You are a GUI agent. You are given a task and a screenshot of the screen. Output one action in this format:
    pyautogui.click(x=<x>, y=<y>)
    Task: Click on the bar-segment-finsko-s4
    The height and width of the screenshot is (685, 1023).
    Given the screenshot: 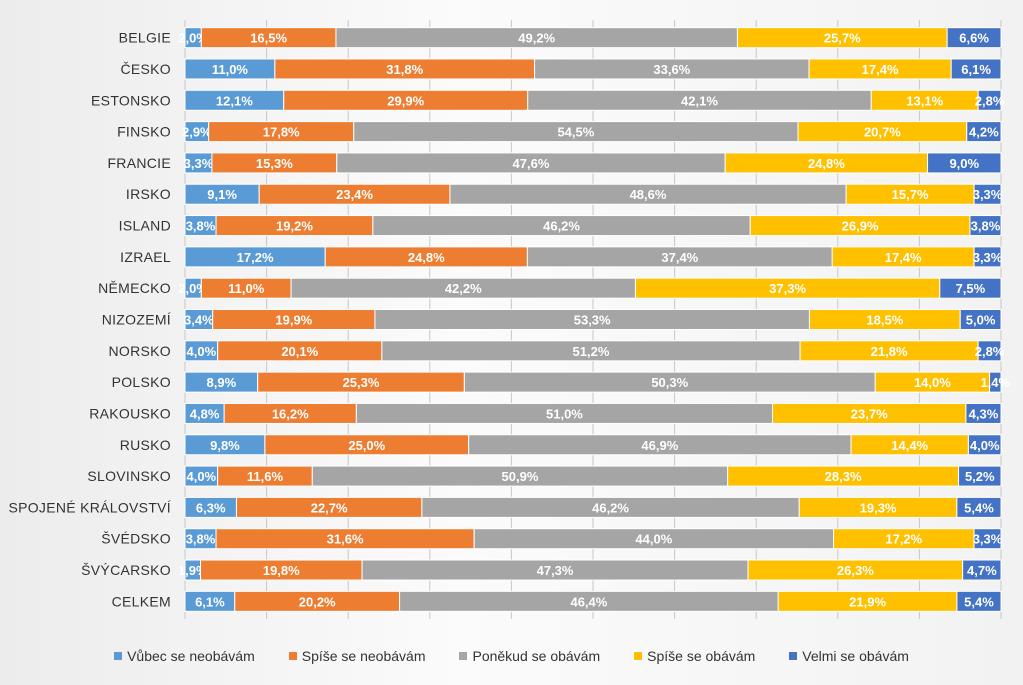 What is the action you would take?
    pyautogui.click(x=984, y=132)
    